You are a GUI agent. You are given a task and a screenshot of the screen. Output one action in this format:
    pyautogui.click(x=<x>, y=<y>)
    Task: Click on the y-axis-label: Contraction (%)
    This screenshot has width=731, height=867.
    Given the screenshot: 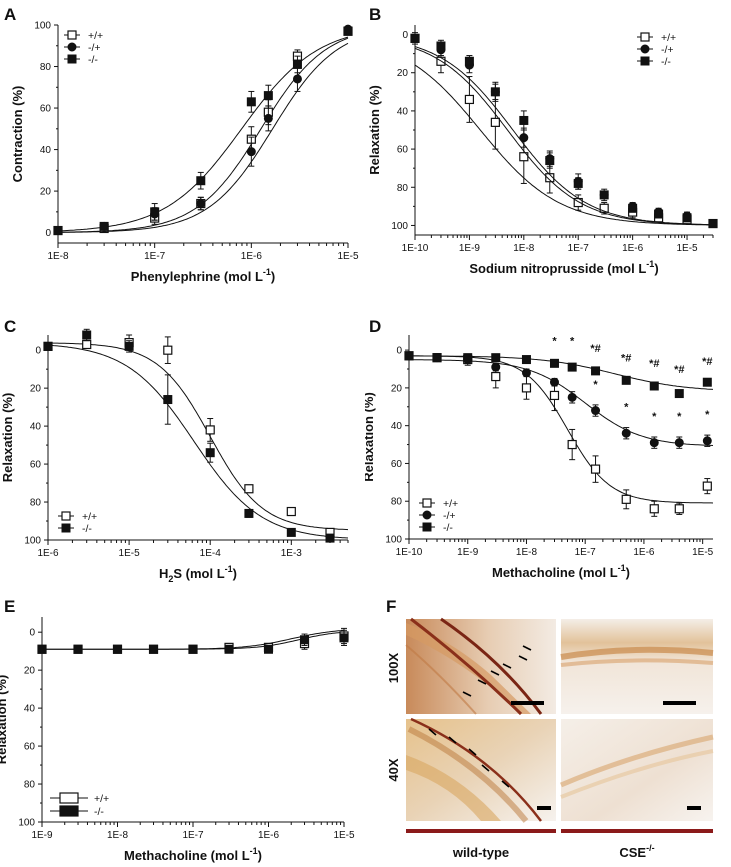 What is the action you would take?
    pyautogui.click(x=17, y=134)
    